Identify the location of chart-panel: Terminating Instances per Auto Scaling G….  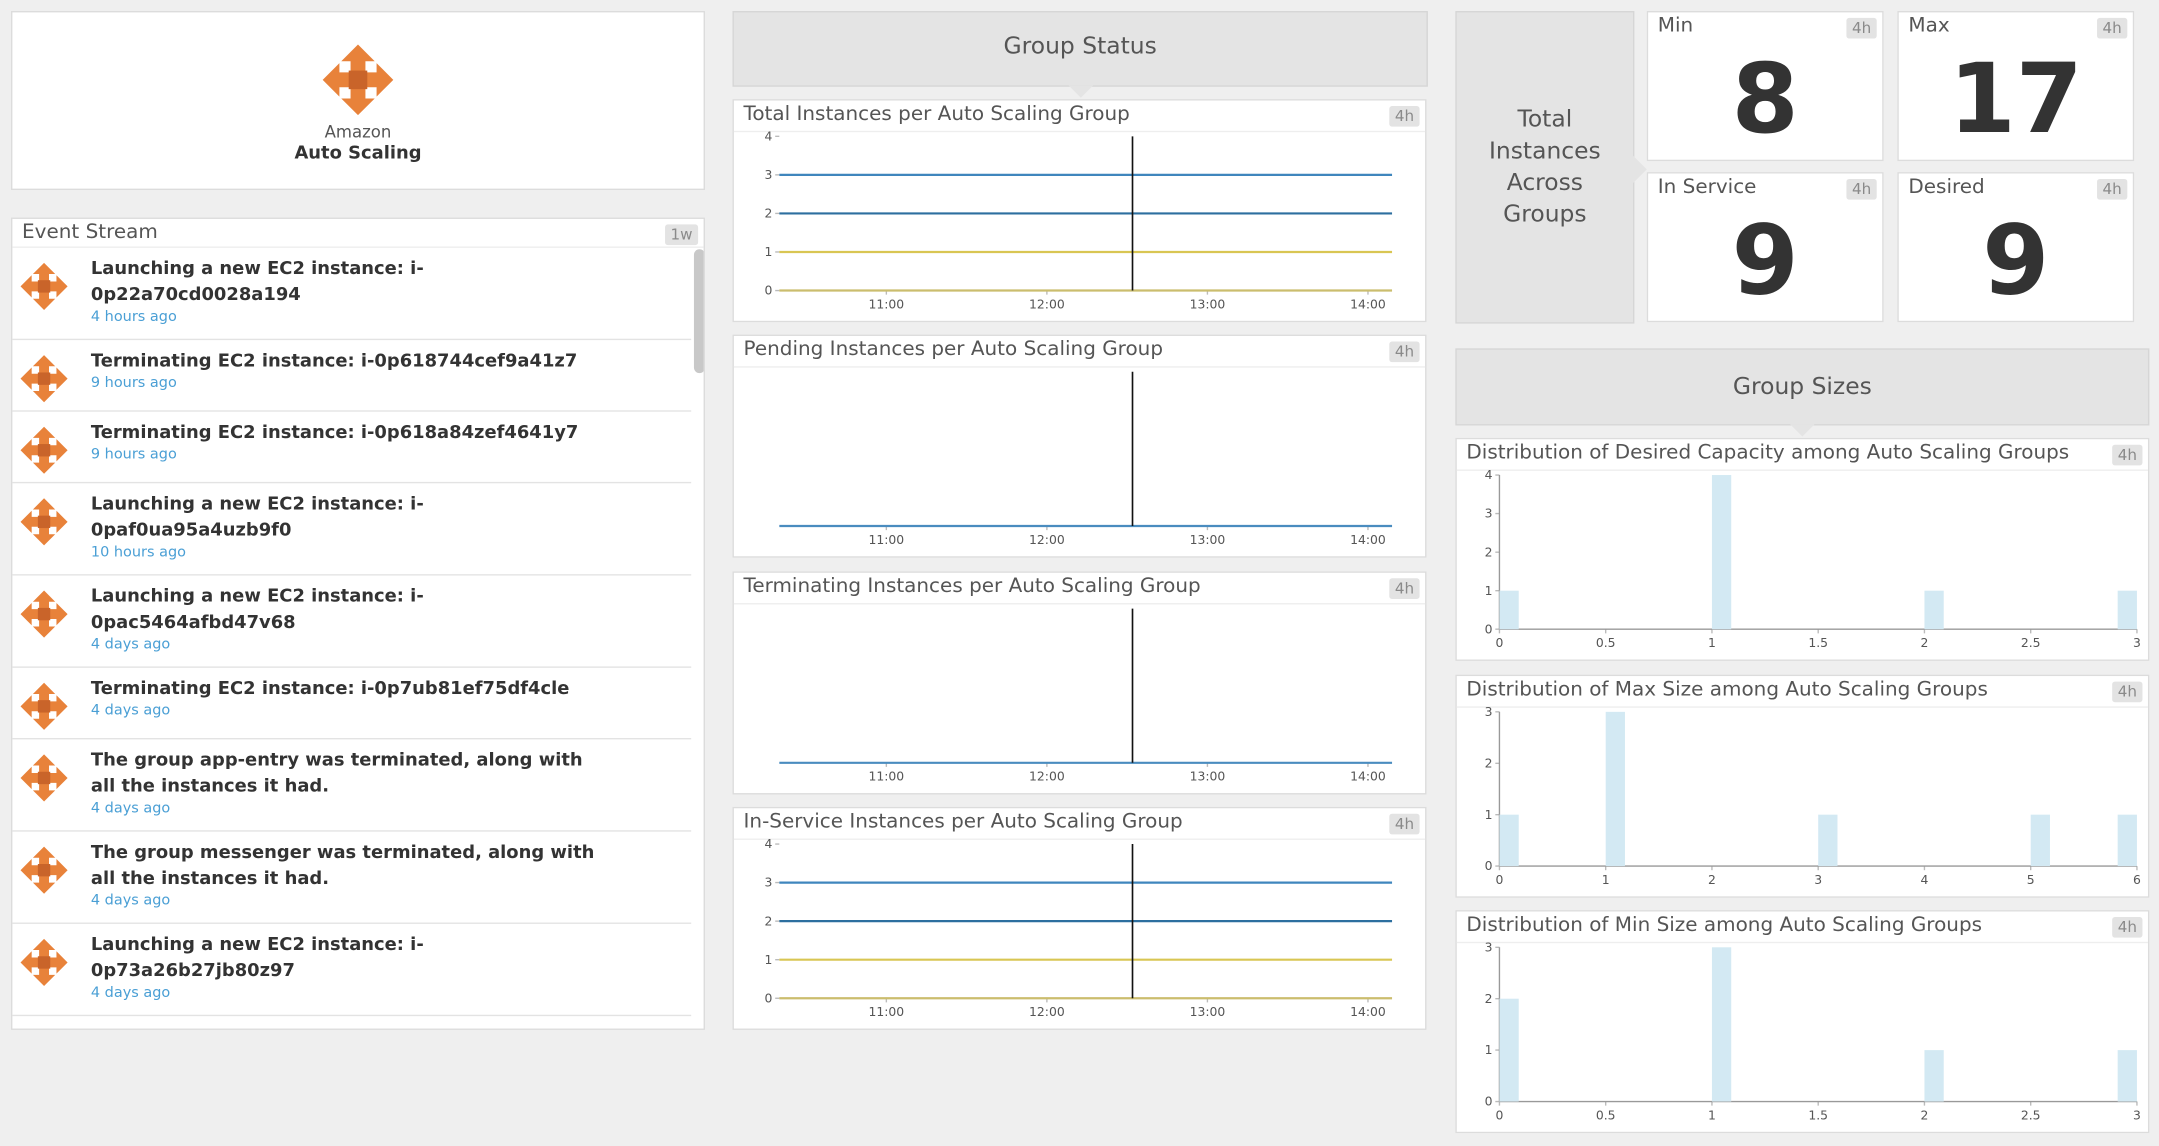
(1080, 682).